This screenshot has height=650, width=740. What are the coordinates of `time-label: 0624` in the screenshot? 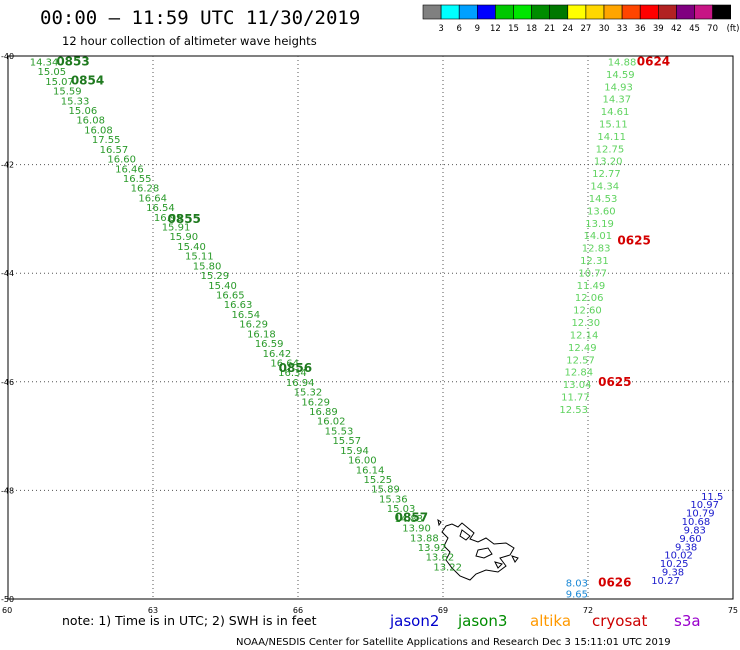 It's located at (653, 61).